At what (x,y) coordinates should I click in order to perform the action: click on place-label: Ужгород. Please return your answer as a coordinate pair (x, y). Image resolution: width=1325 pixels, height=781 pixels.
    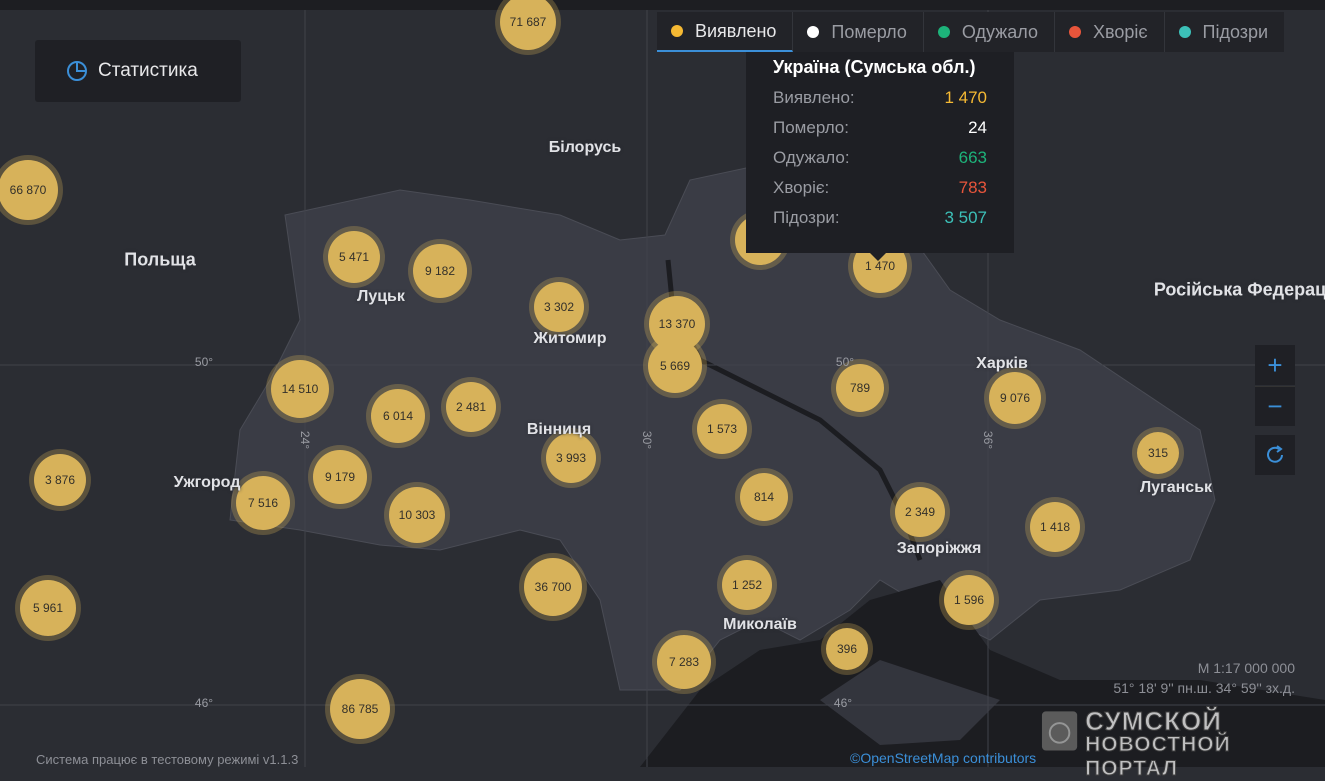
    Looking at the image, I should click on (207, 482).